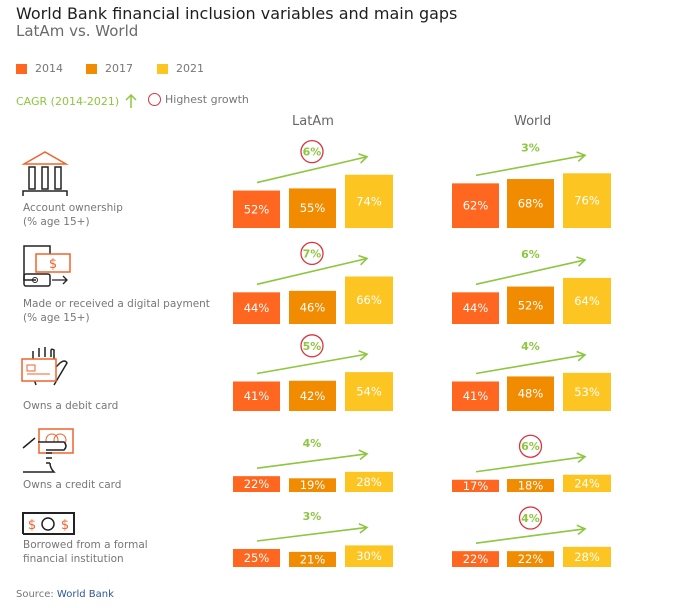 The height and width of the screenshot is (608, 682). I want to click on row-label-line: Owns a debit card, so click(71, 406).